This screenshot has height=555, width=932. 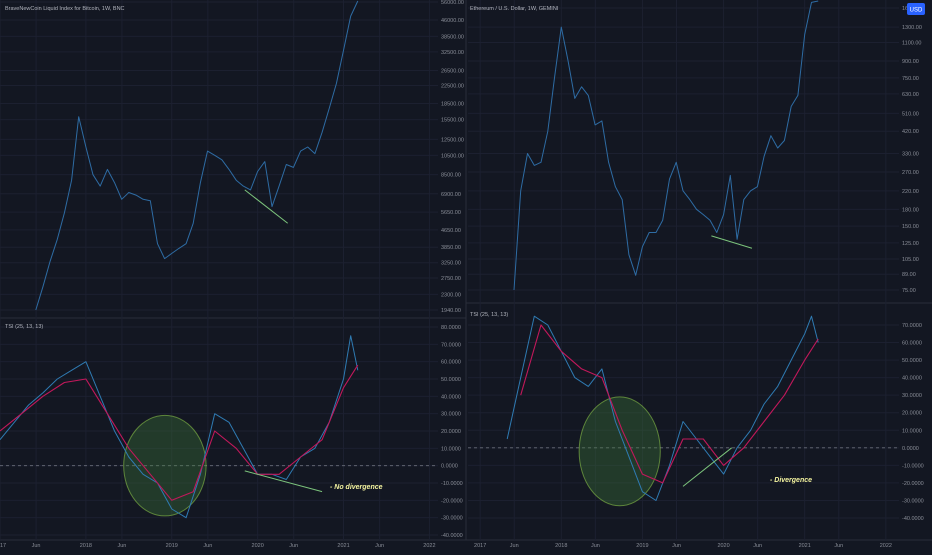 What do you see at coordinates (452, 21) in the screenshot?
I see `y-tick-label: 46000.00` at bounding box center [452, 21].